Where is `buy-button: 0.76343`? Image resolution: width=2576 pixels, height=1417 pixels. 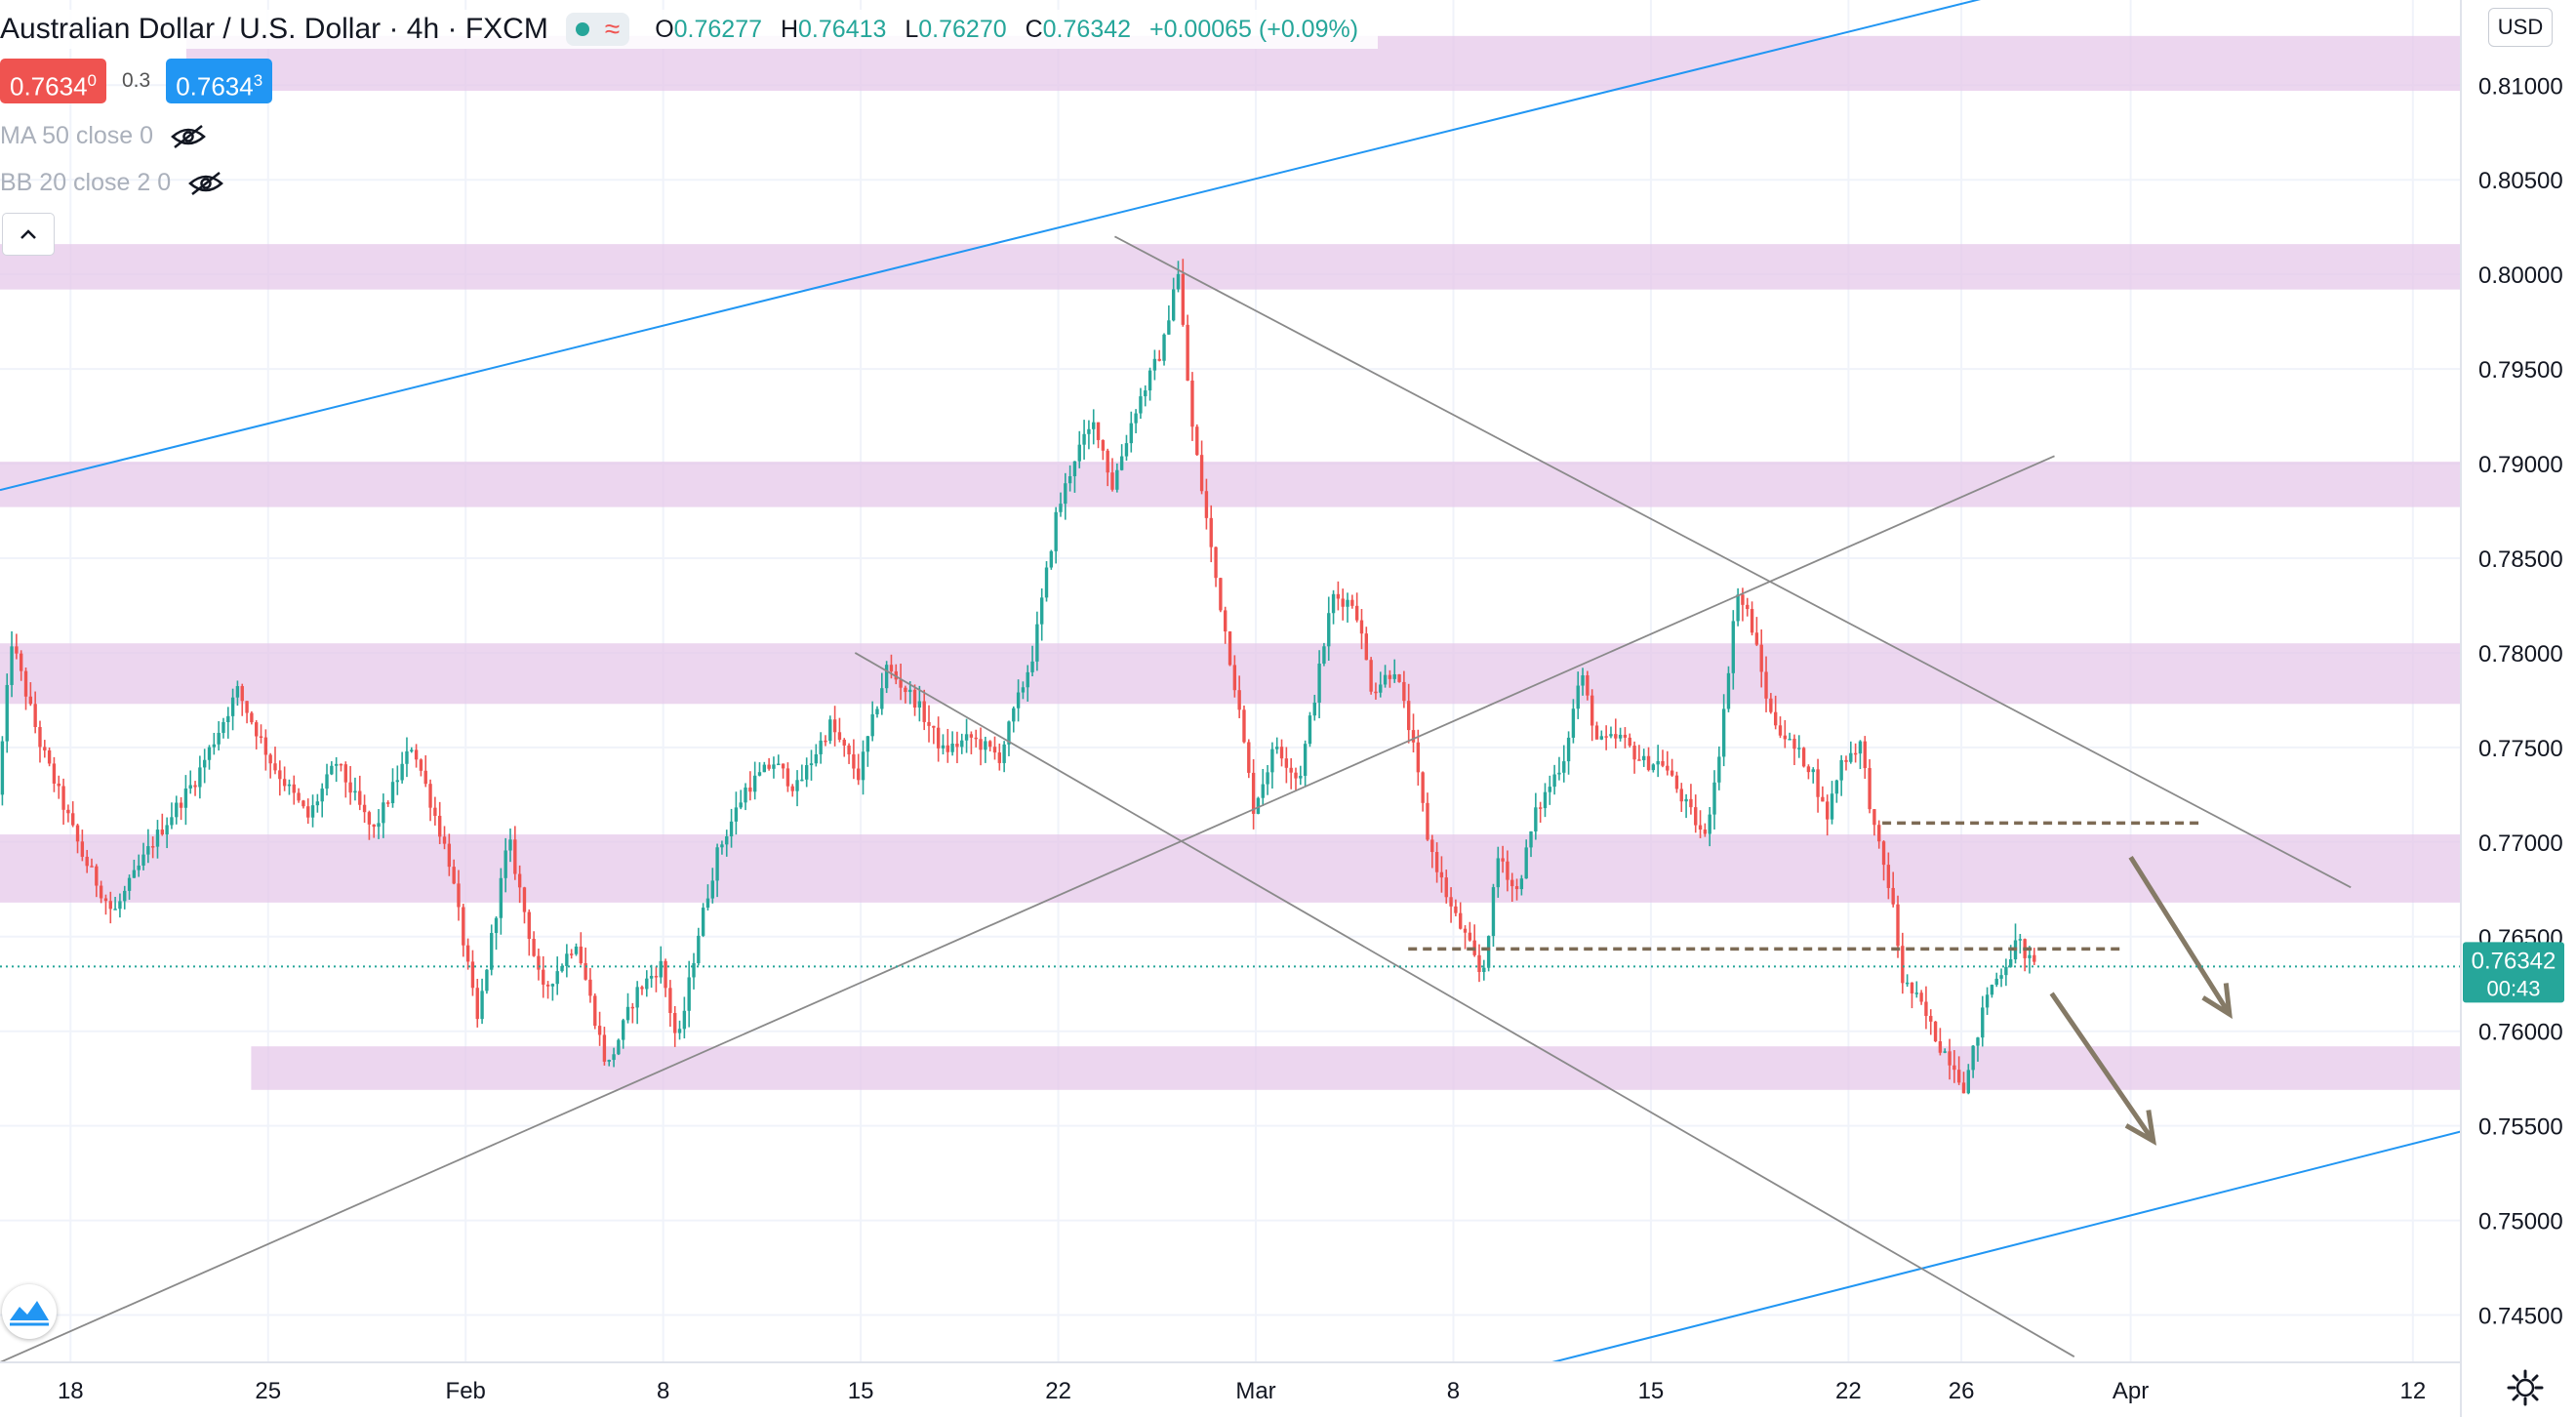
buy-button: 0.76343 is located at coordinates (219, 81).